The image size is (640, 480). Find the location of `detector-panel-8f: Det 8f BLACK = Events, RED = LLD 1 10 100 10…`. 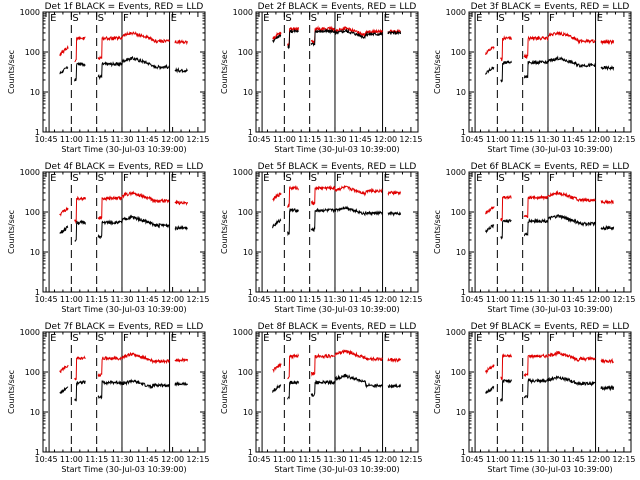

detector-panel-8f: Det 8f BLACK = Events, RED = LLD 1 10 100 10… is located at coordinates (319, 400).